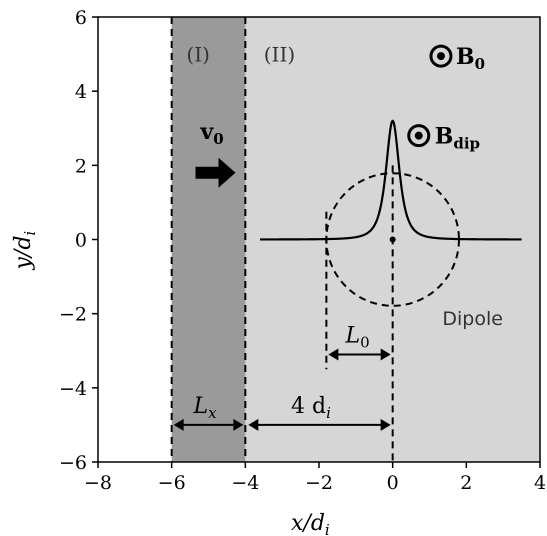 The image size is (547, 536). Describe the element at coordinates (215, 172) in the screenshot. I see `velocity-arrow-icon` at that location.